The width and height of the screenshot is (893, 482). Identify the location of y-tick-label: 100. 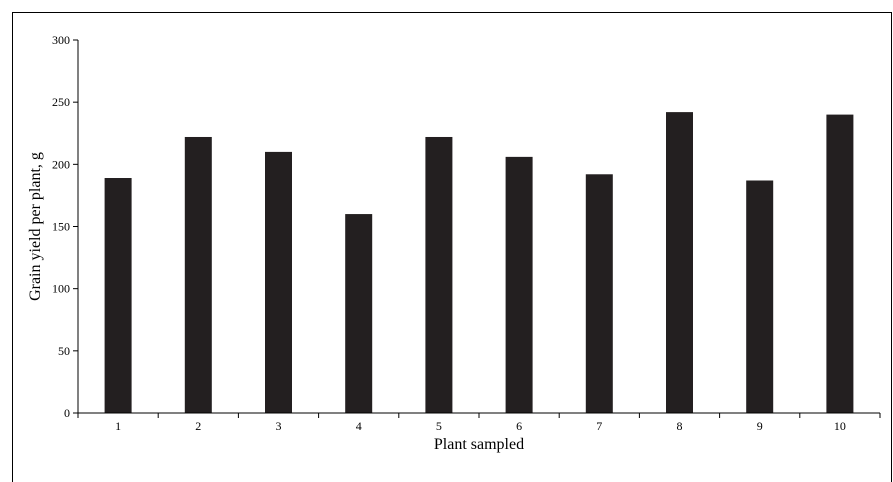
(61, 289).